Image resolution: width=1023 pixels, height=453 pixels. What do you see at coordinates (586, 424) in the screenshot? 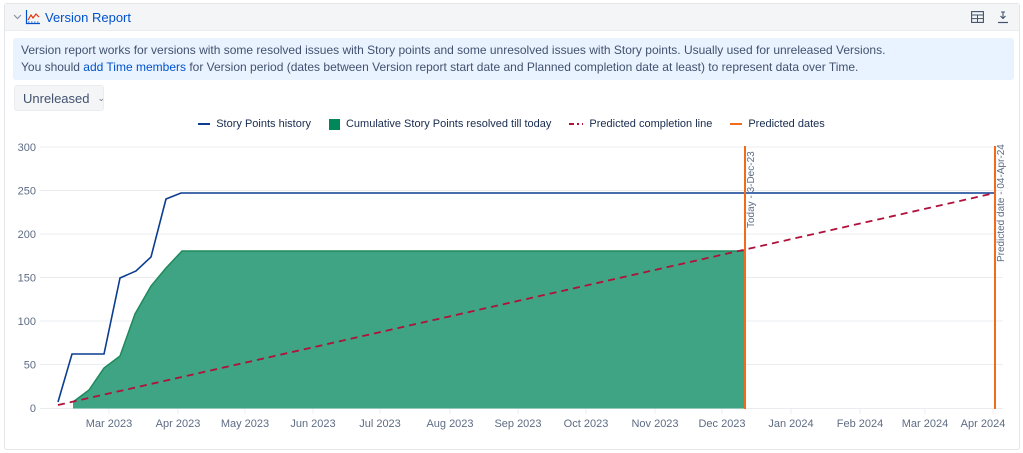
I see `svg-text: Oct 2023` at bounding box center [586, 424].